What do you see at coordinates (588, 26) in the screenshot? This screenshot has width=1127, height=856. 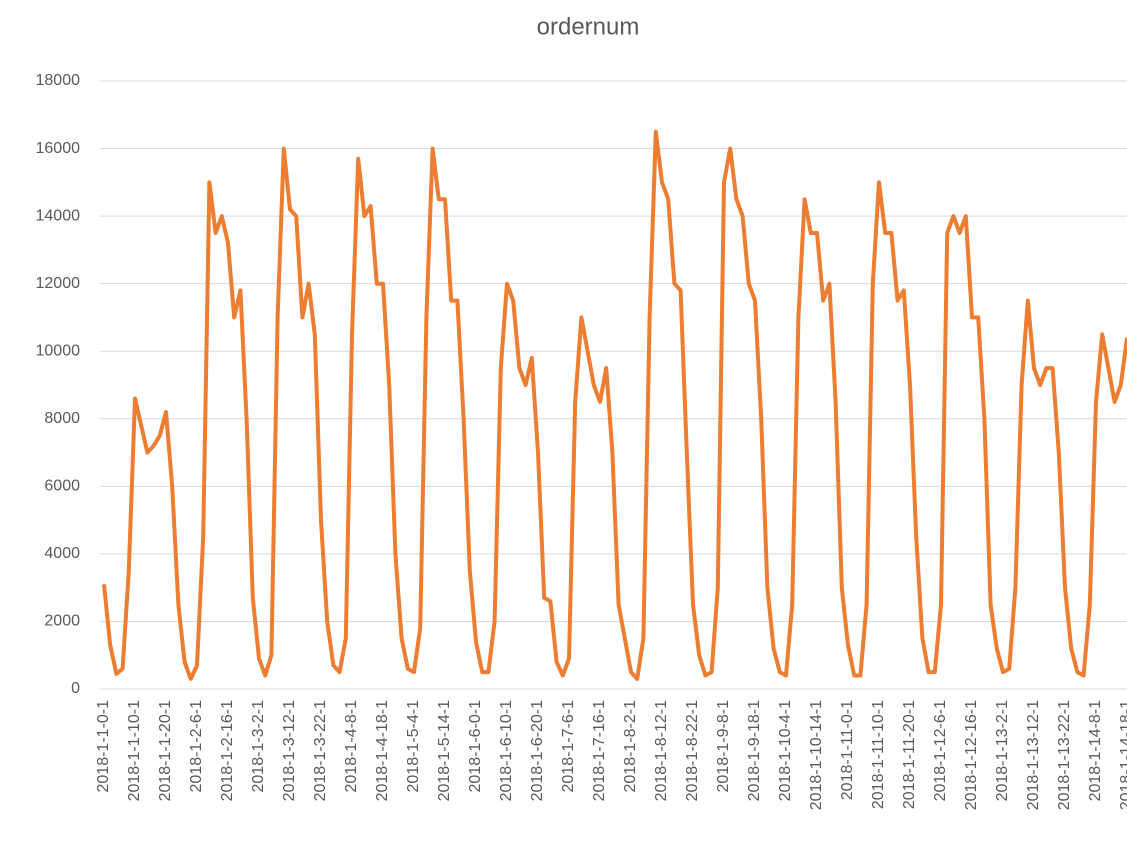 I see `chart-title: ordernum` at bounding box center [588, 26].